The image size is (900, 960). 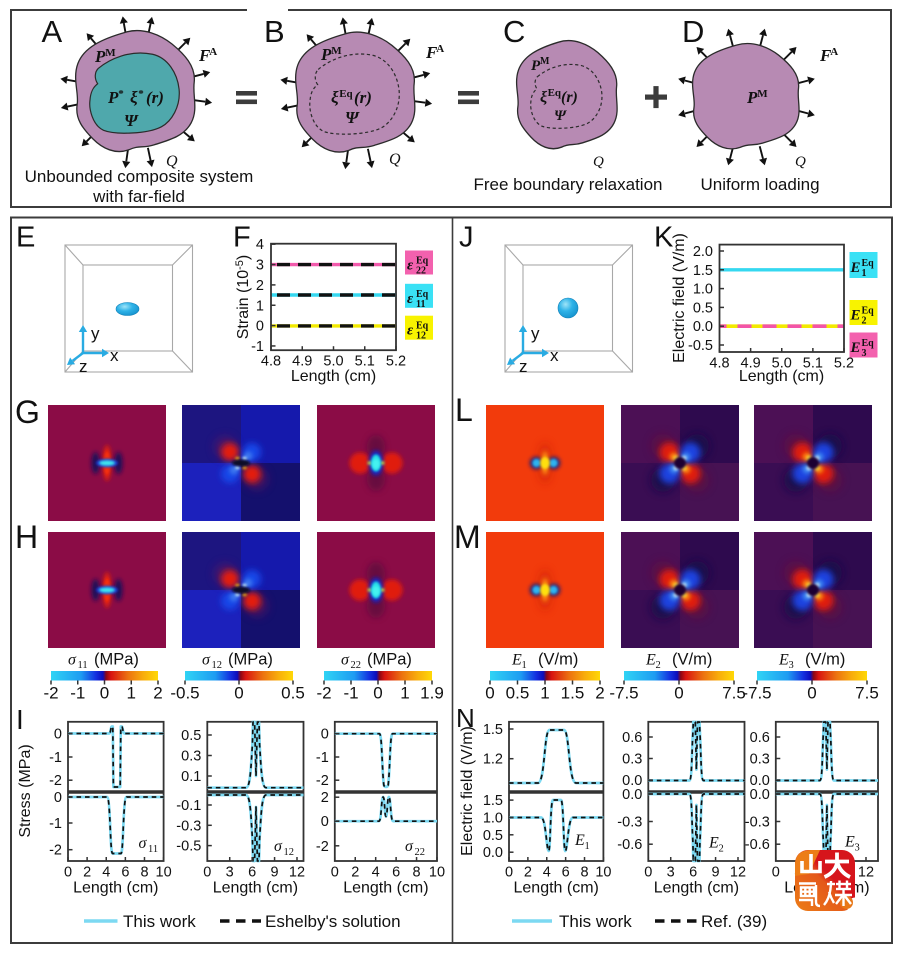 What do you see at coordinates (252, 873) in the screenshot?
I see `svg-text: 6` at bounding box center [252, 873].